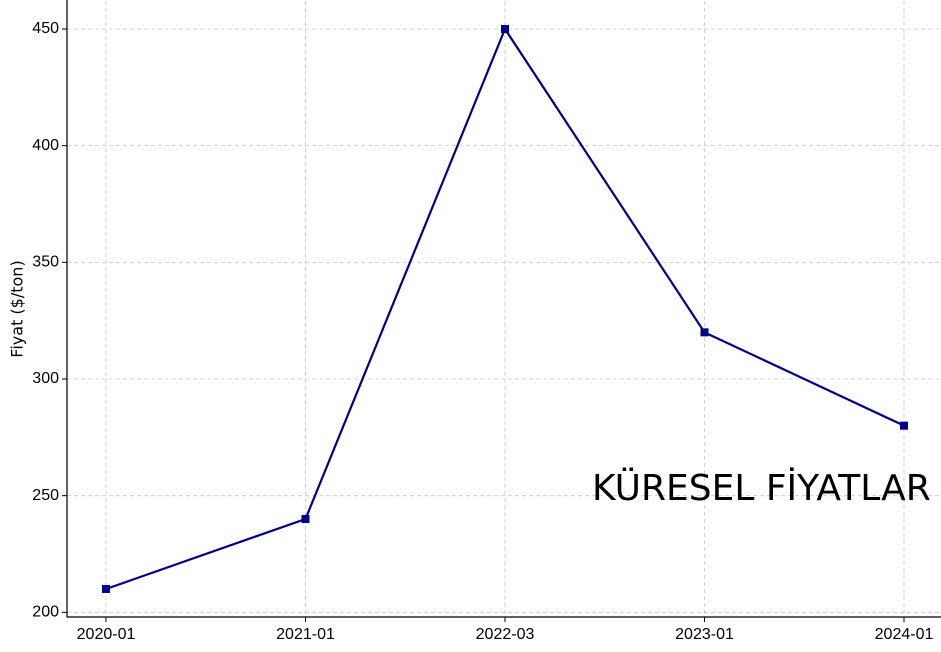 This screenshot has width=941, height=652. What do you see at coordinates (305, 634) in the screenshot?
I see `x-tick-label: 2021-01` at bounding box center [305, 634].